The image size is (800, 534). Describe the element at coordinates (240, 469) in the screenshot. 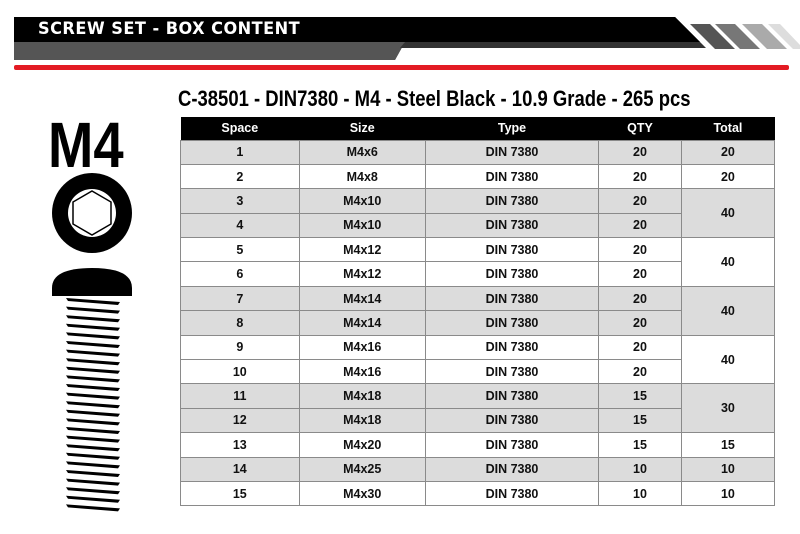

I see `cell-space: 14` at that location.